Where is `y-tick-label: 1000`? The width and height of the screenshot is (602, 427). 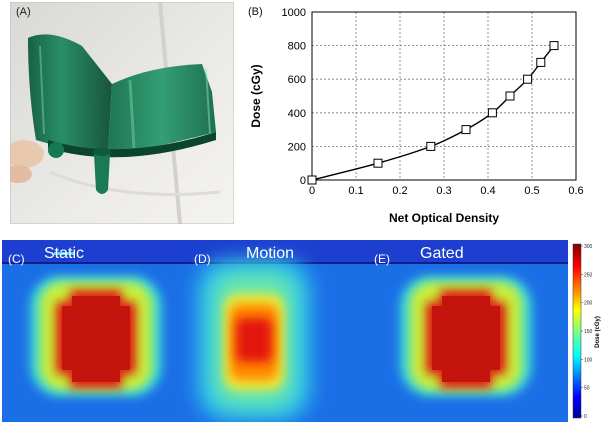 y-tick-label: 1000 is located at coordinates (294, 13).